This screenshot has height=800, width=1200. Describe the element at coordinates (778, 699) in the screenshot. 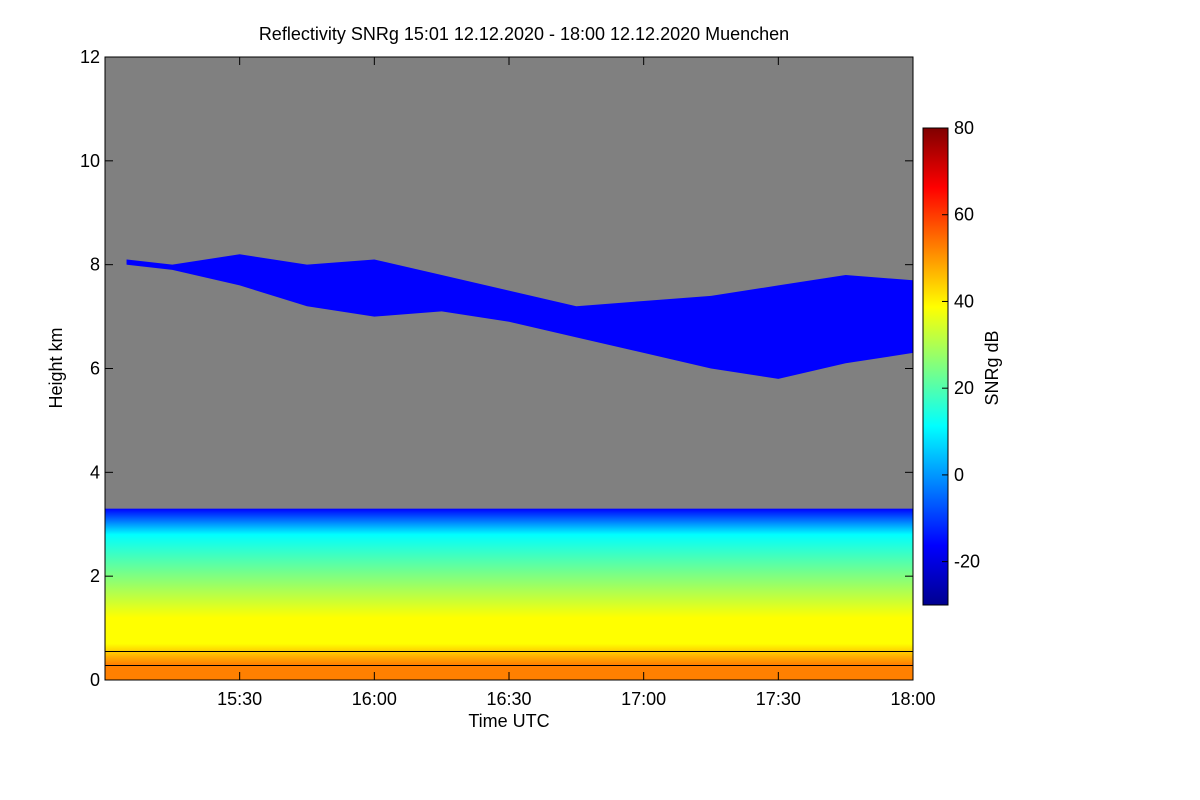

I see `x-tick-label: 17:30` at that location.